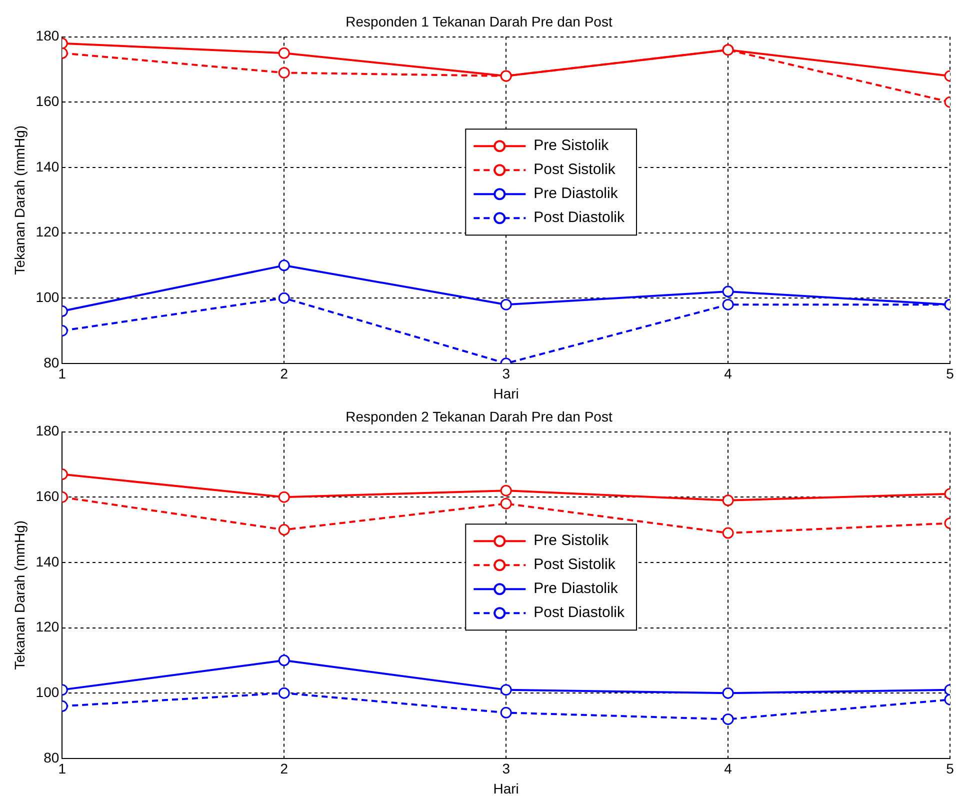 This screenshot has height=807, width=970. What do you see at coordinates (479, 21) in the screenshot?
I see `chart-title: Responden 1 Tekanan Darah Pre dan Post` at bounding box center [479, 21].